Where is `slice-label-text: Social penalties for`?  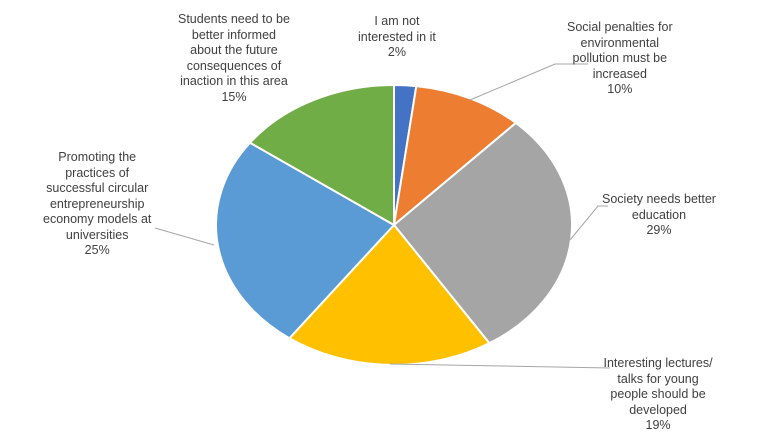 slice-label-text: Social penalties for is located at coordinates (620, 28).